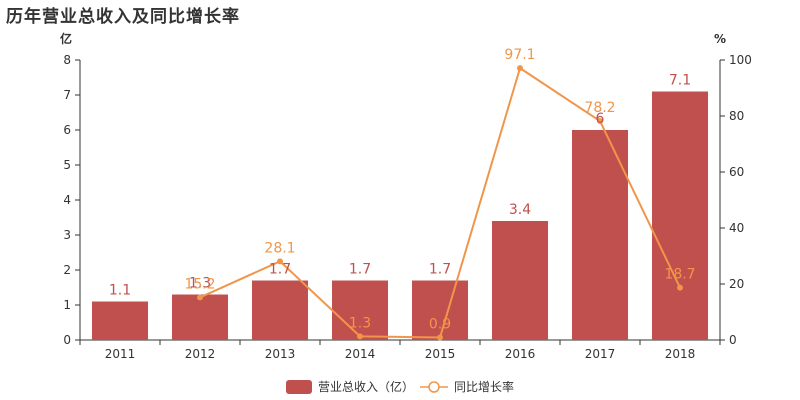  Describe the element at coordinates (736, 116) in the screenshot. I see `y-right-tick-label: 80` at that location.